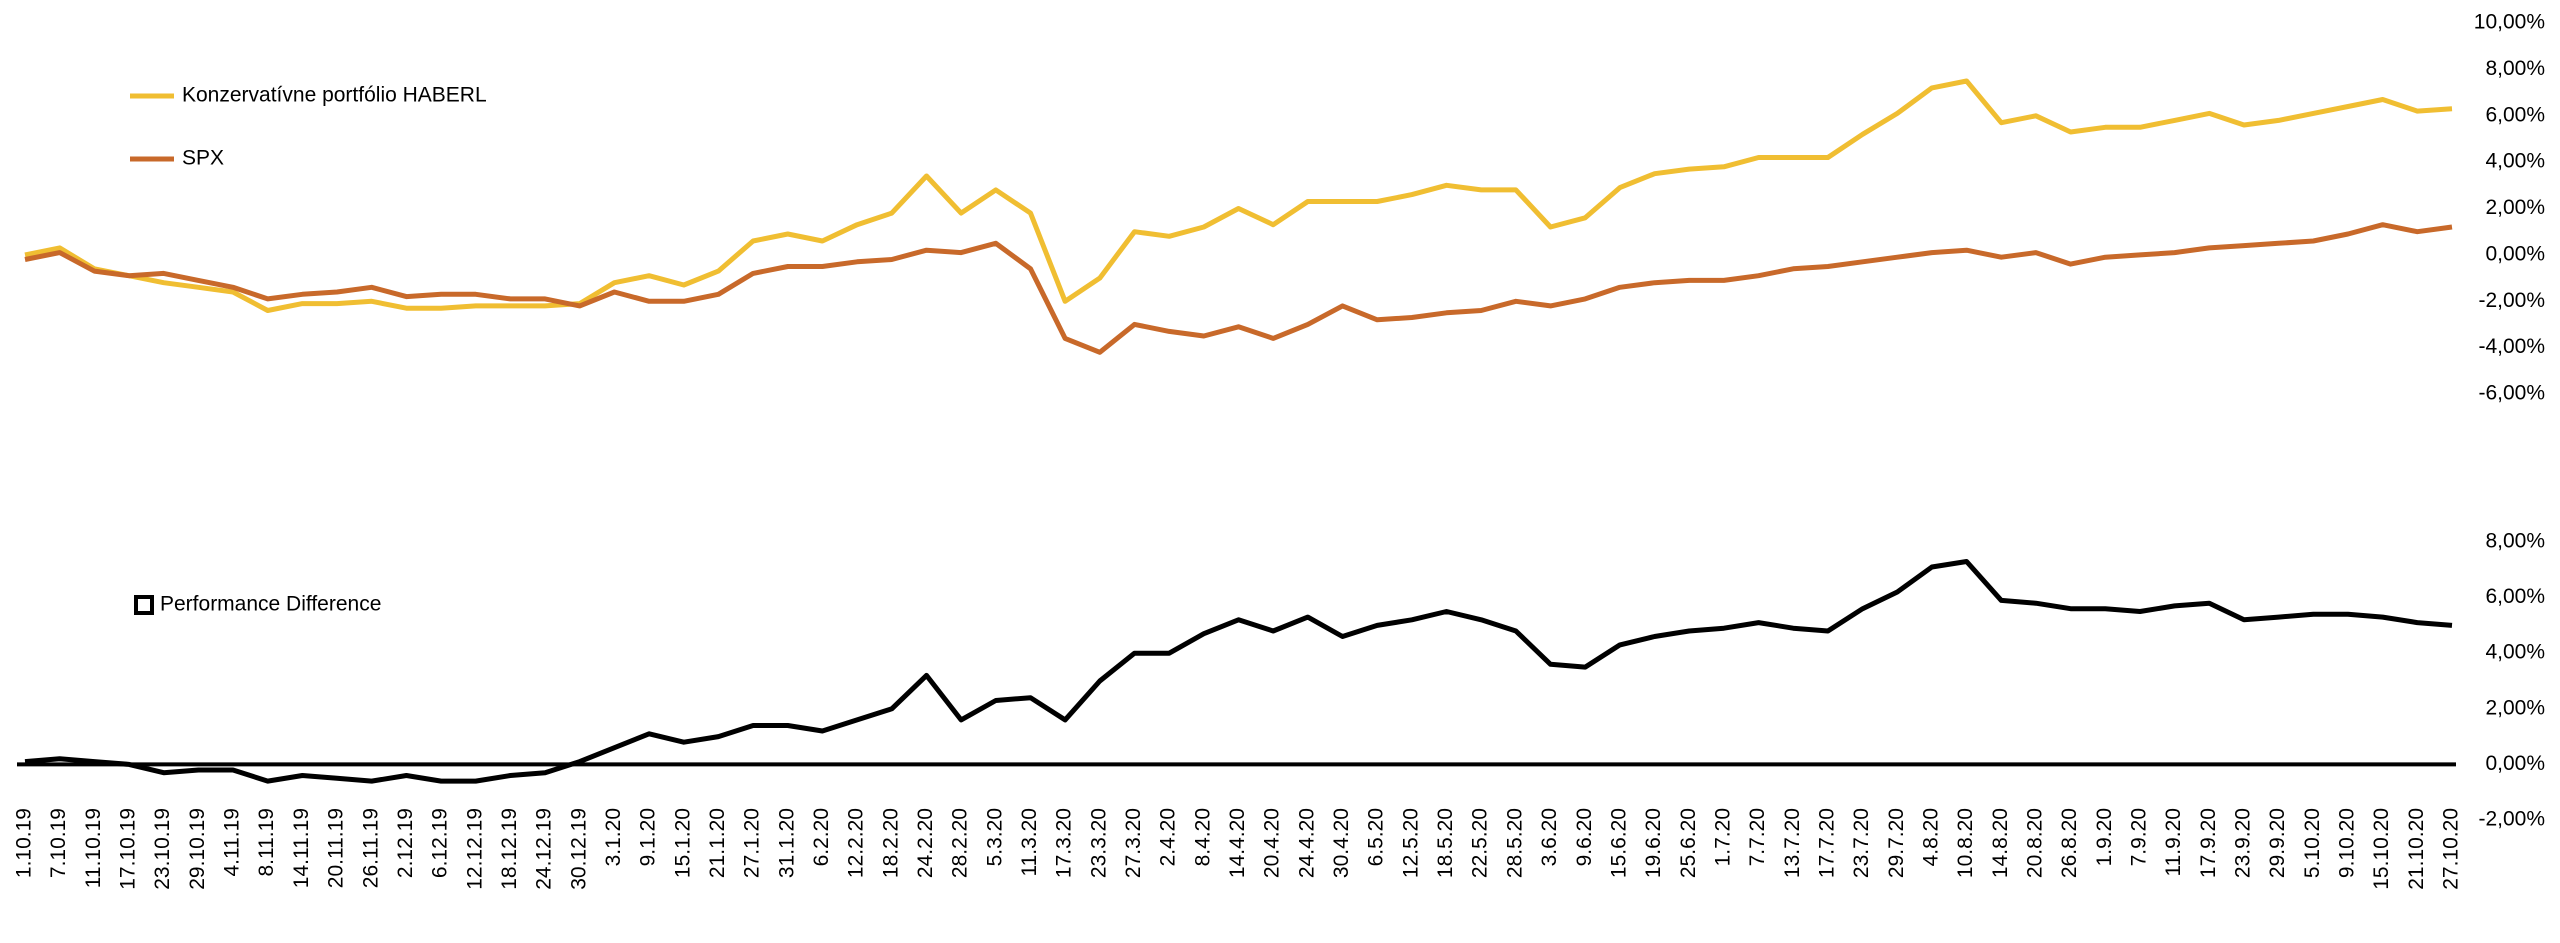 Image resolution: width=2560 pixels, height=943 pixels. I want to click on x-tick-label: 21.1.20, so click(717, 843).